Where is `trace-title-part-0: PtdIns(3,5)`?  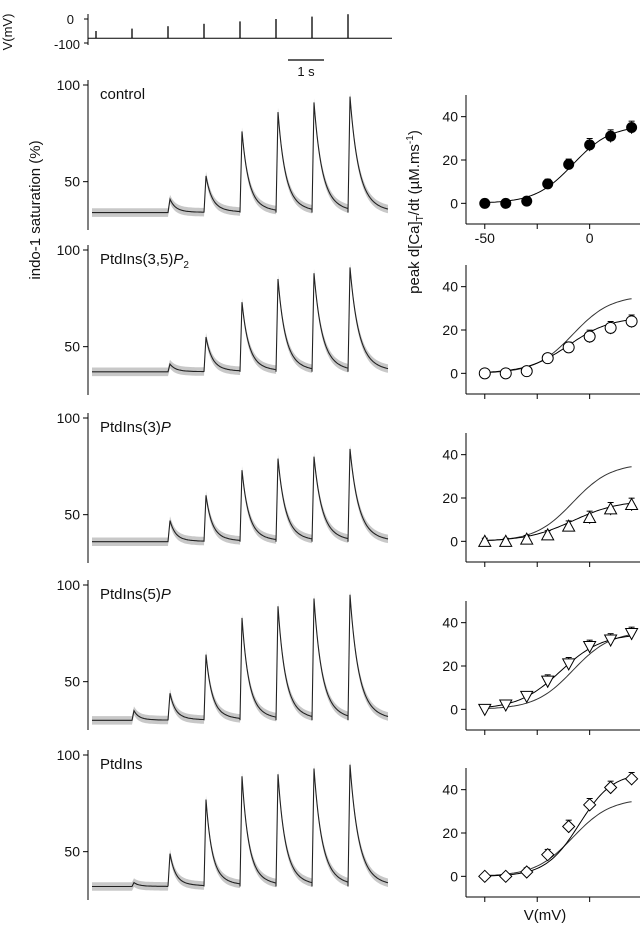
trace-title-part-0: PtdIns(3,5) is located at coordinates (136, 259).